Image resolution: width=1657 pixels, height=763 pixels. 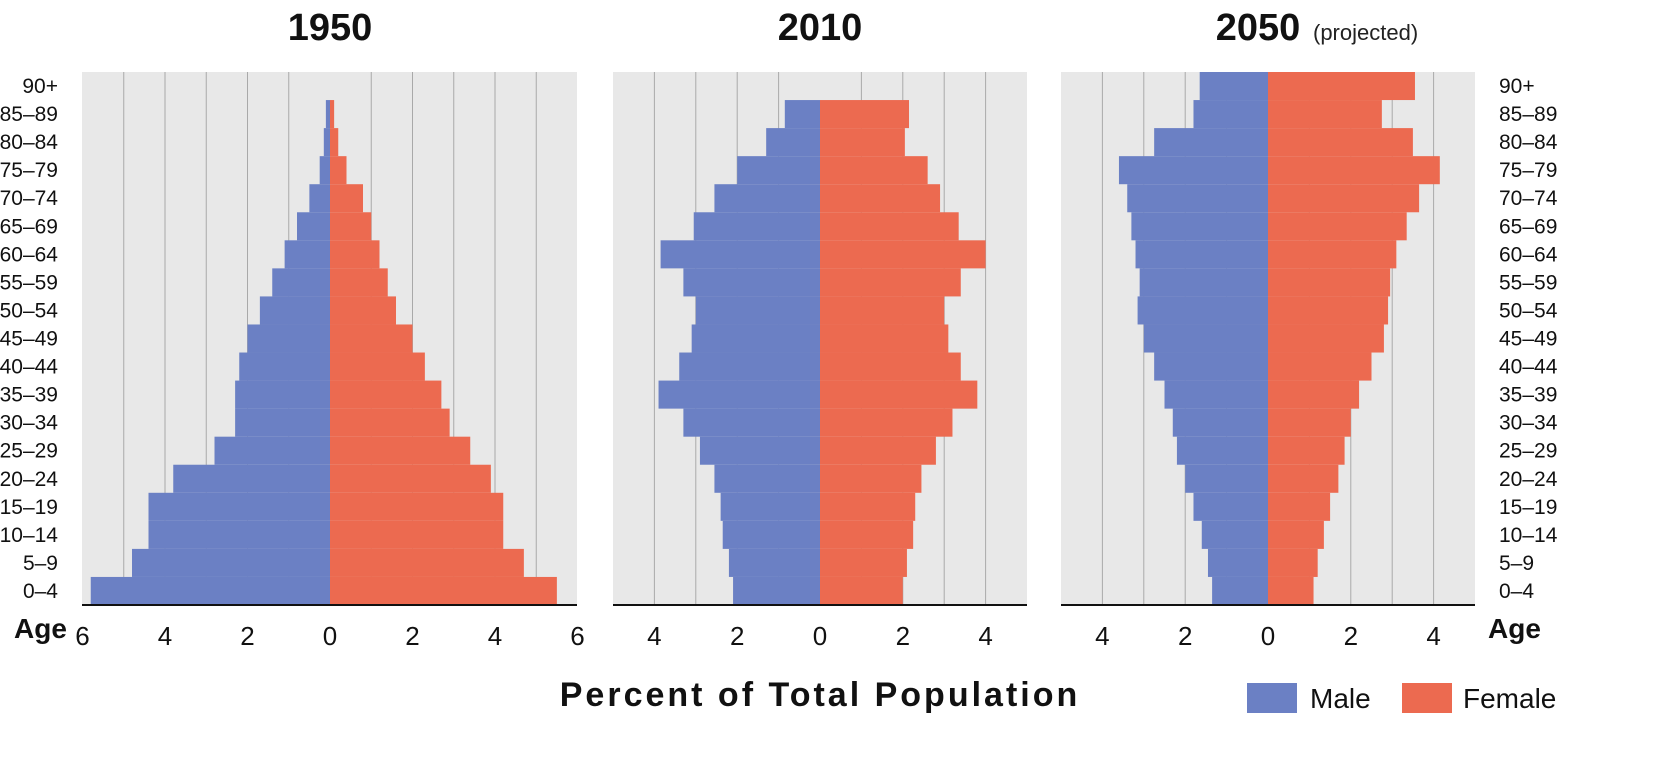 I want to click on age-label-left: 65–69, so click(x=29, y=226).